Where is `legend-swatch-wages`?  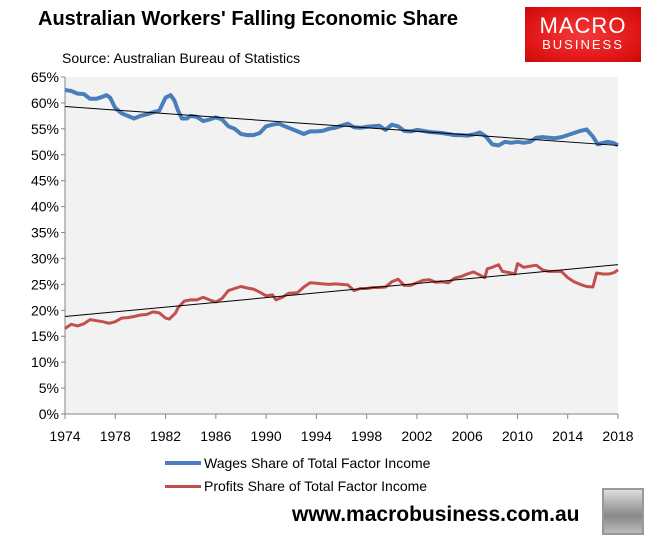 legend-swatch-wages is located at coordinates (183, 463).